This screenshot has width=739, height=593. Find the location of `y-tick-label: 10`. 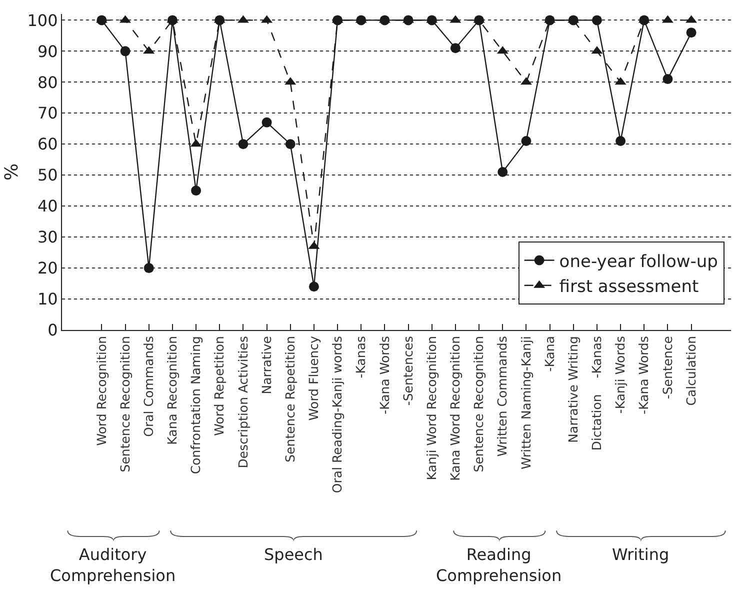

y-tick-label: 10 is located at coordinates (47, 299).